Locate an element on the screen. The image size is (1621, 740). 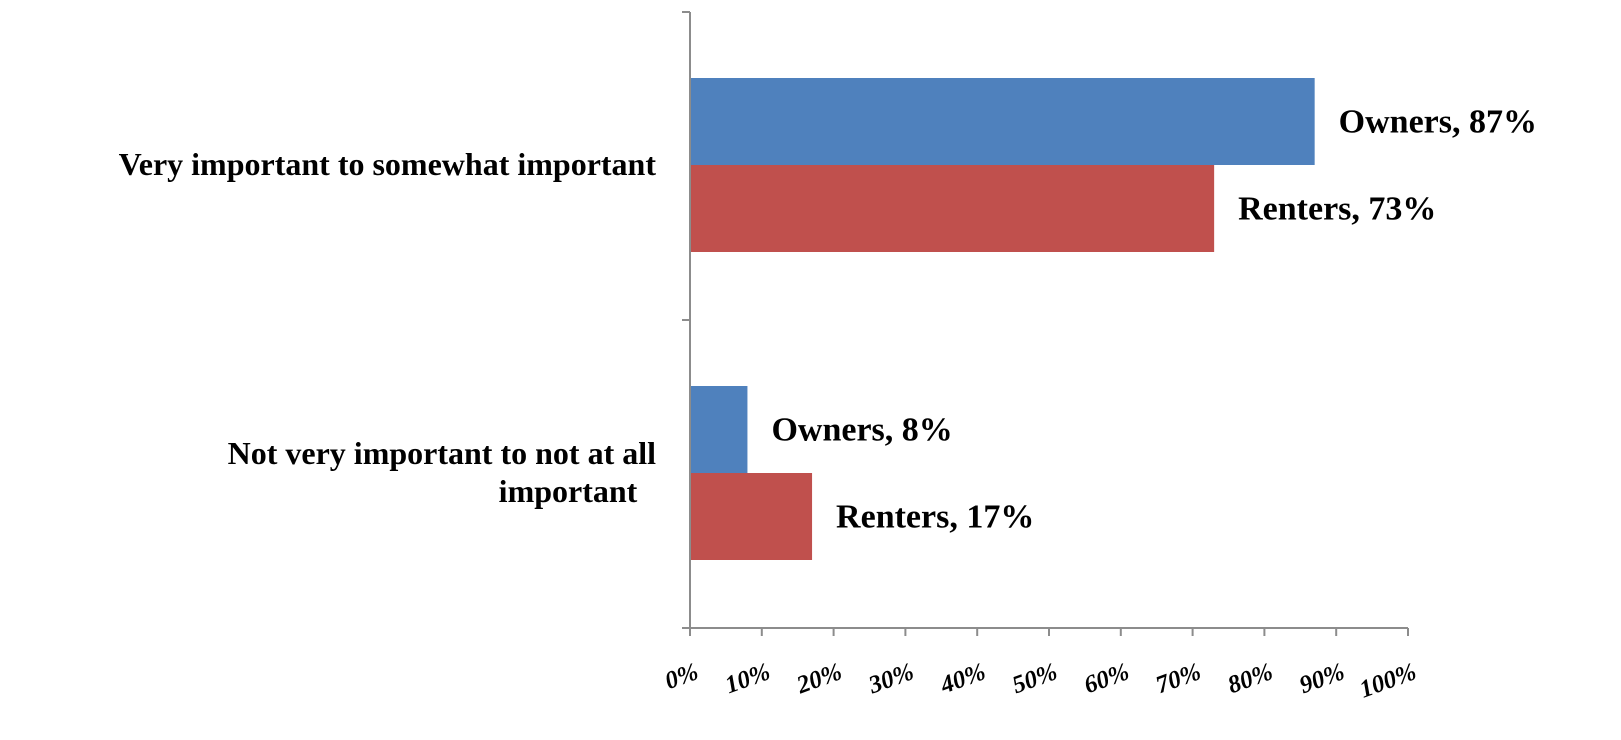
x-tick-label: 10% is located at coordinates (748, 678).